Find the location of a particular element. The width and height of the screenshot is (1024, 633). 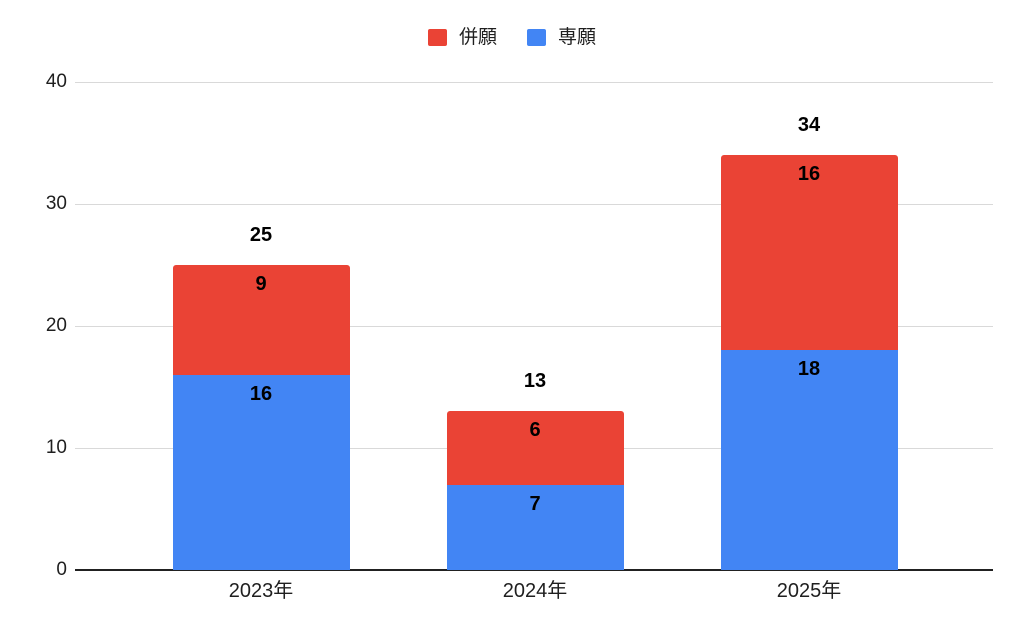

legend-item: 専願 is located at coordinates (561, 37).